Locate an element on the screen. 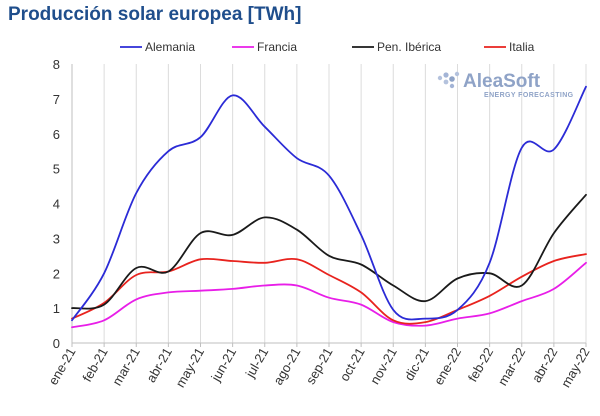 This screenshot has width=600, height=416. x-tick-label: abr-21 is located at coordinates (159, 365).